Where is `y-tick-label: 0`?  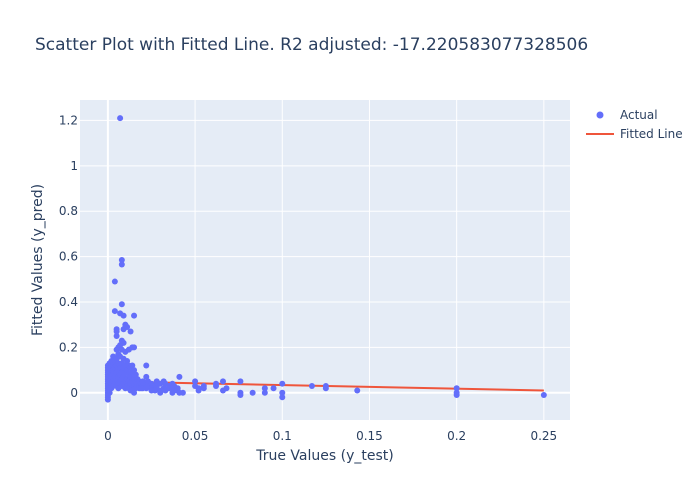
y-tick-label: 0 is located at coordinates (74, 393).